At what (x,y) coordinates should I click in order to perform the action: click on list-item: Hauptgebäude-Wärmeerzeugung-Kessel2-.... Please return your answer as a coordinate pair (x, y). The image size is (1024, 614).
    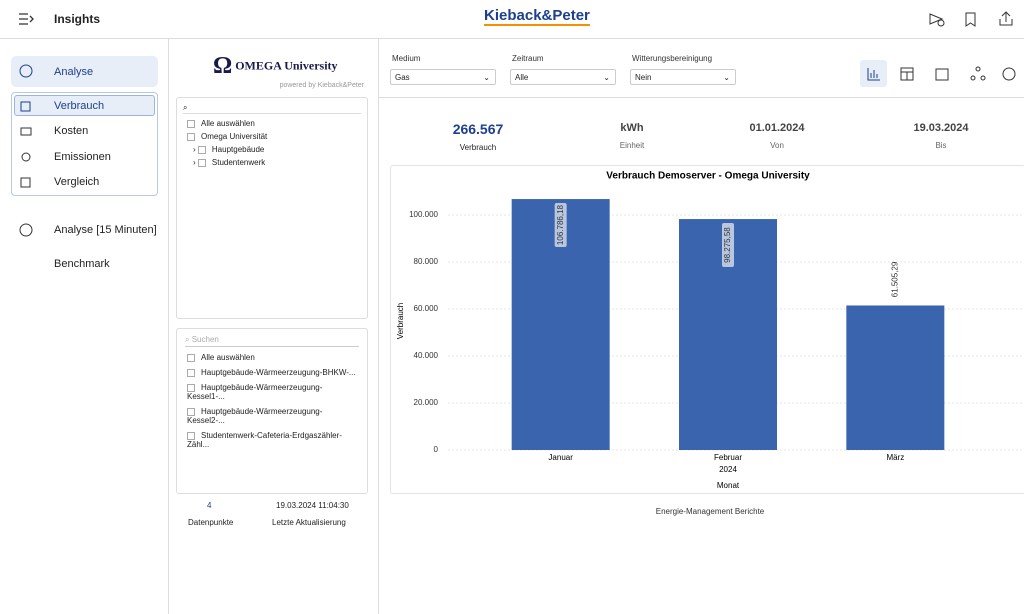
    Looking at the image, I should click on (272, 416).